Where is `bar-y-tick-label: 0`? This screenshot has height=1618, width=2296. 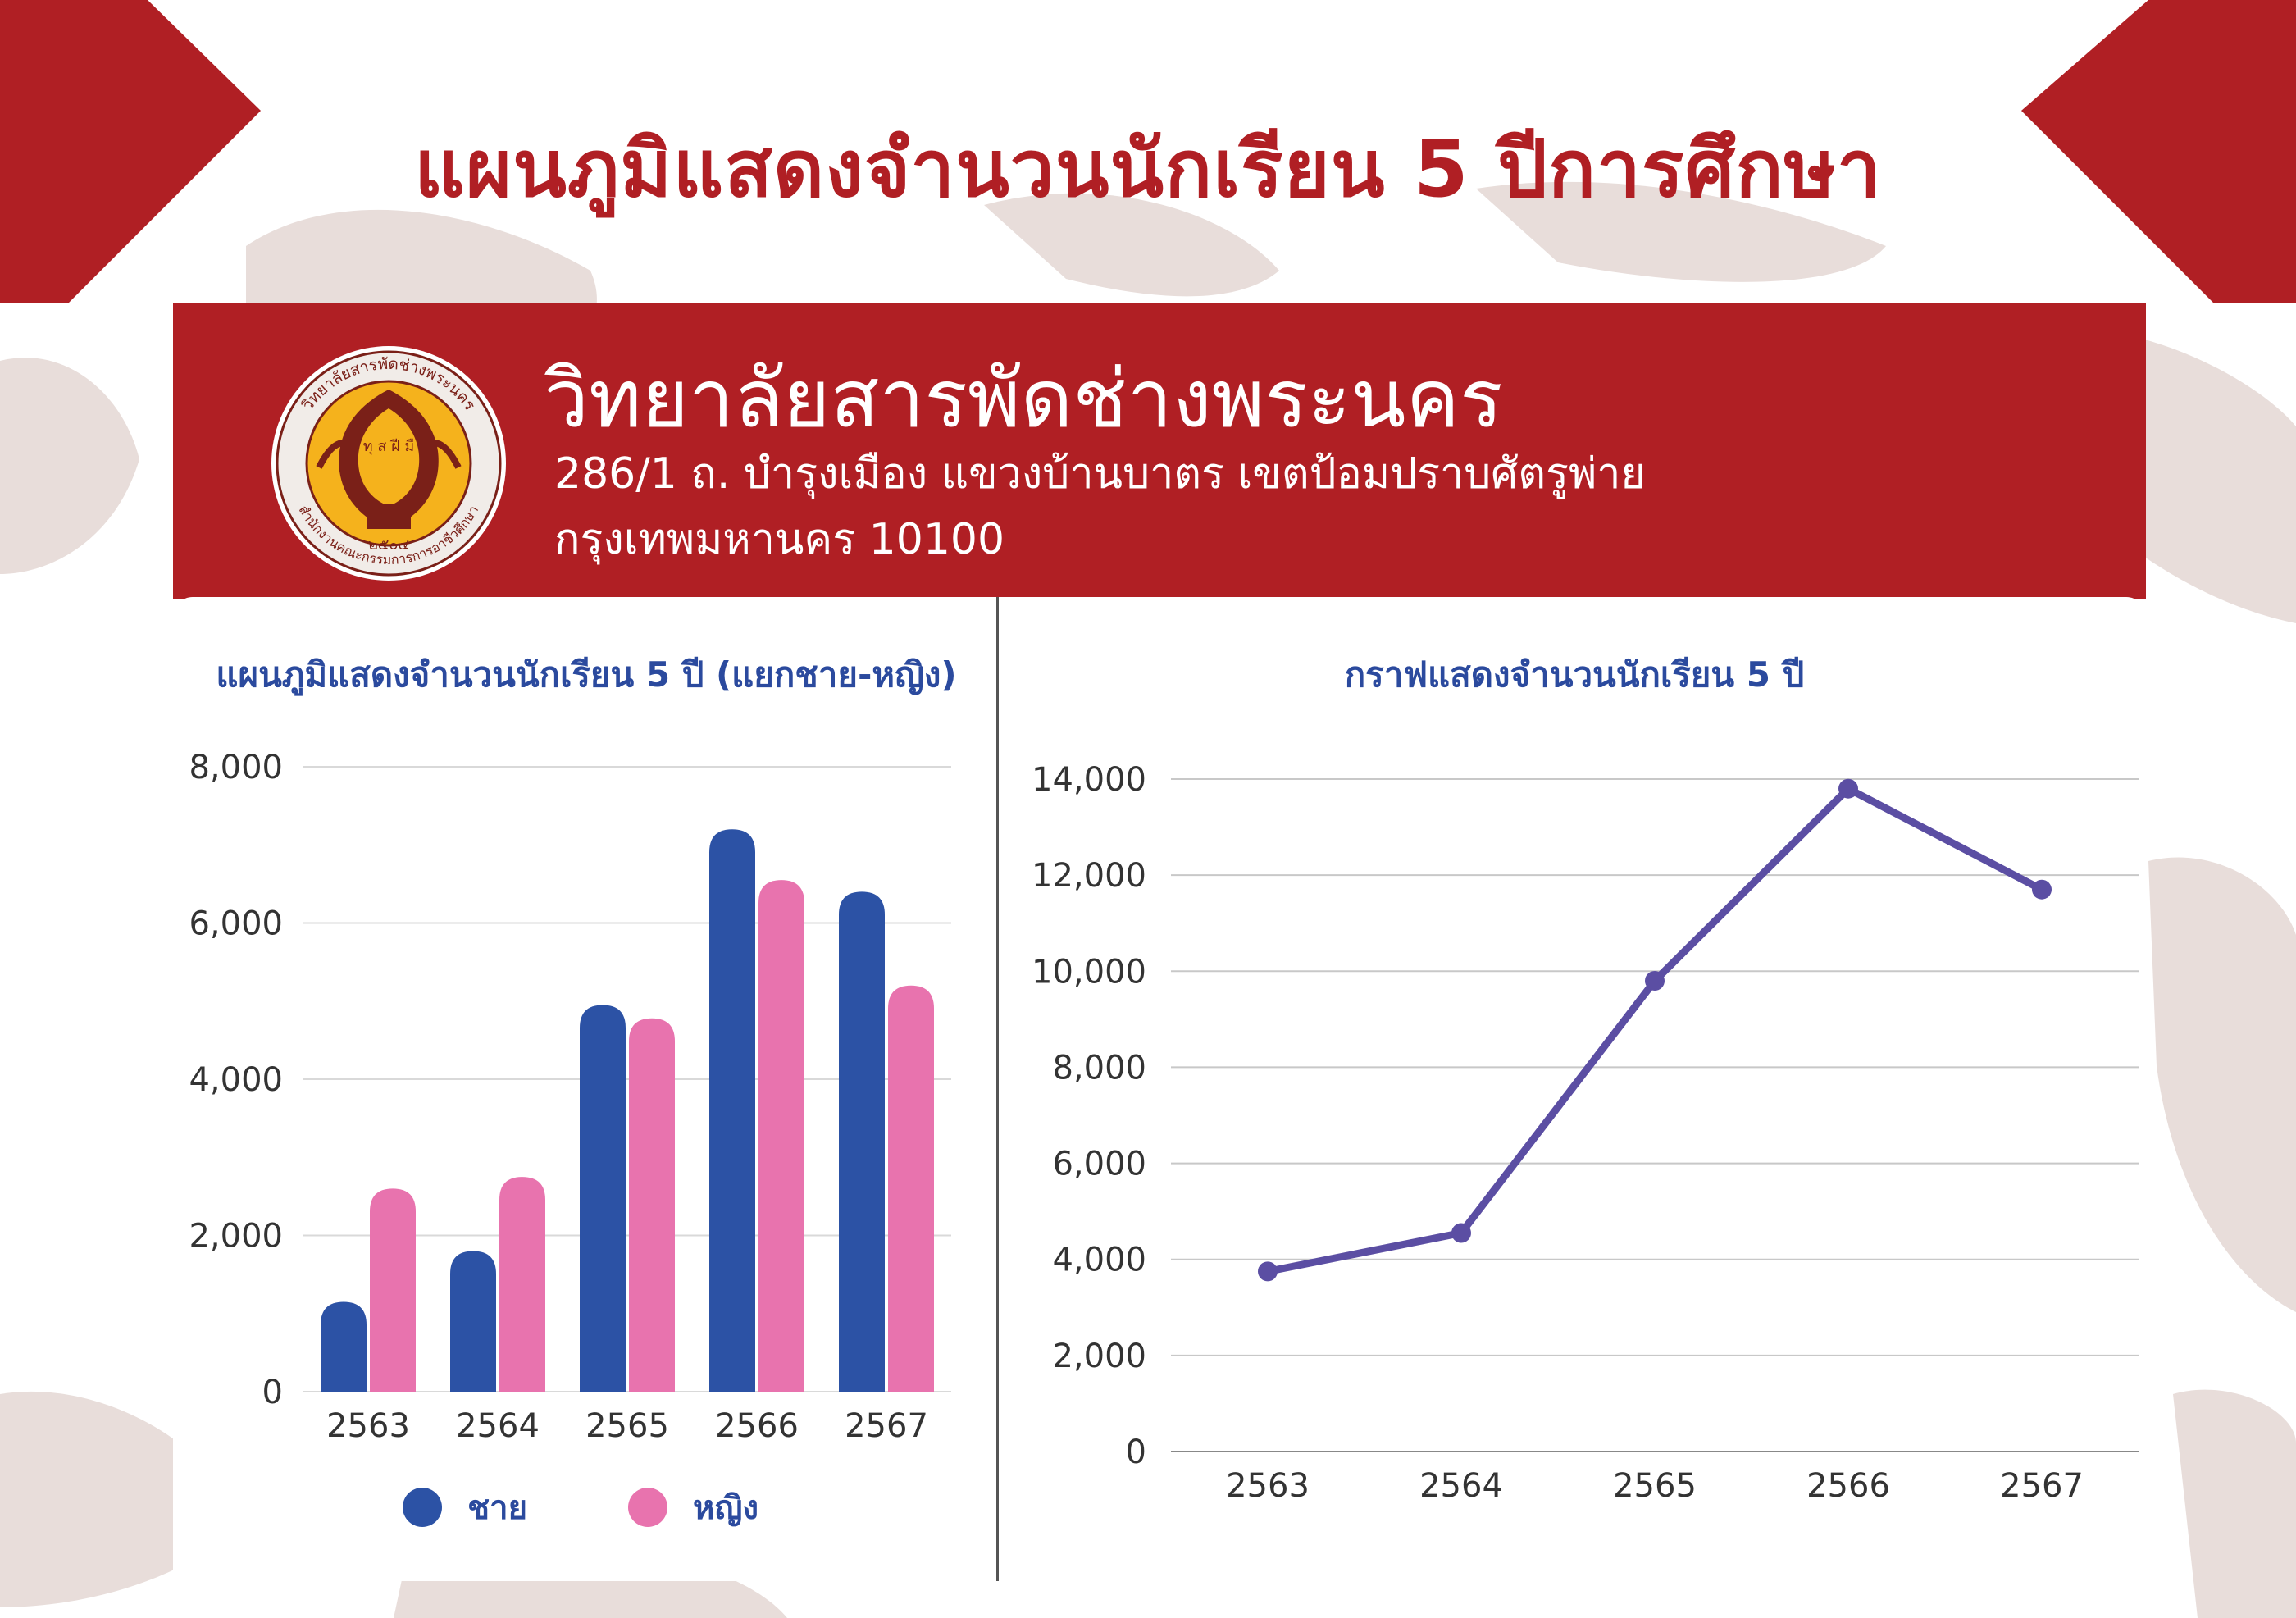 bar-y-tick-label: 0 is located at coordinates (272, 1392).